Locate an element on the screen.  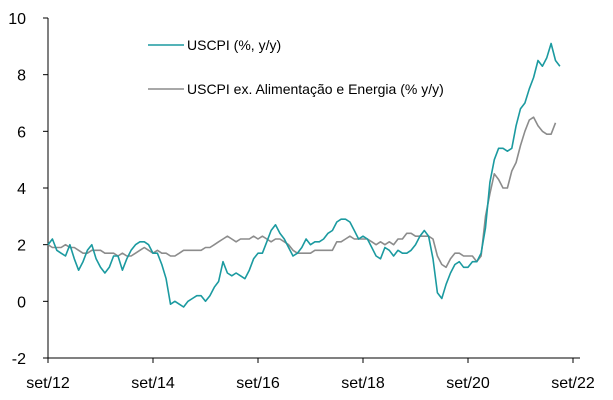
y-tick-label: 2 is located at coordinates (21, 246).